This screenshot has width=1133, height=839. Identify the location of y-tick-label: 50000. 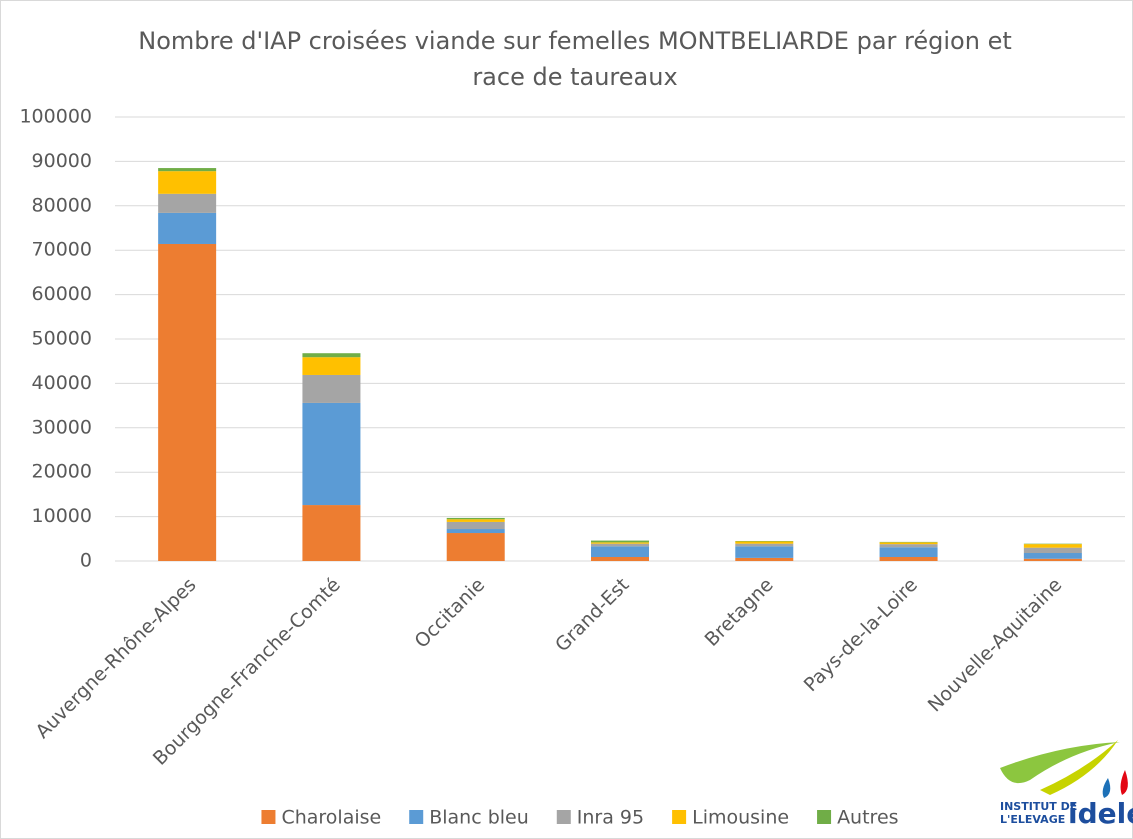
(62, 339).